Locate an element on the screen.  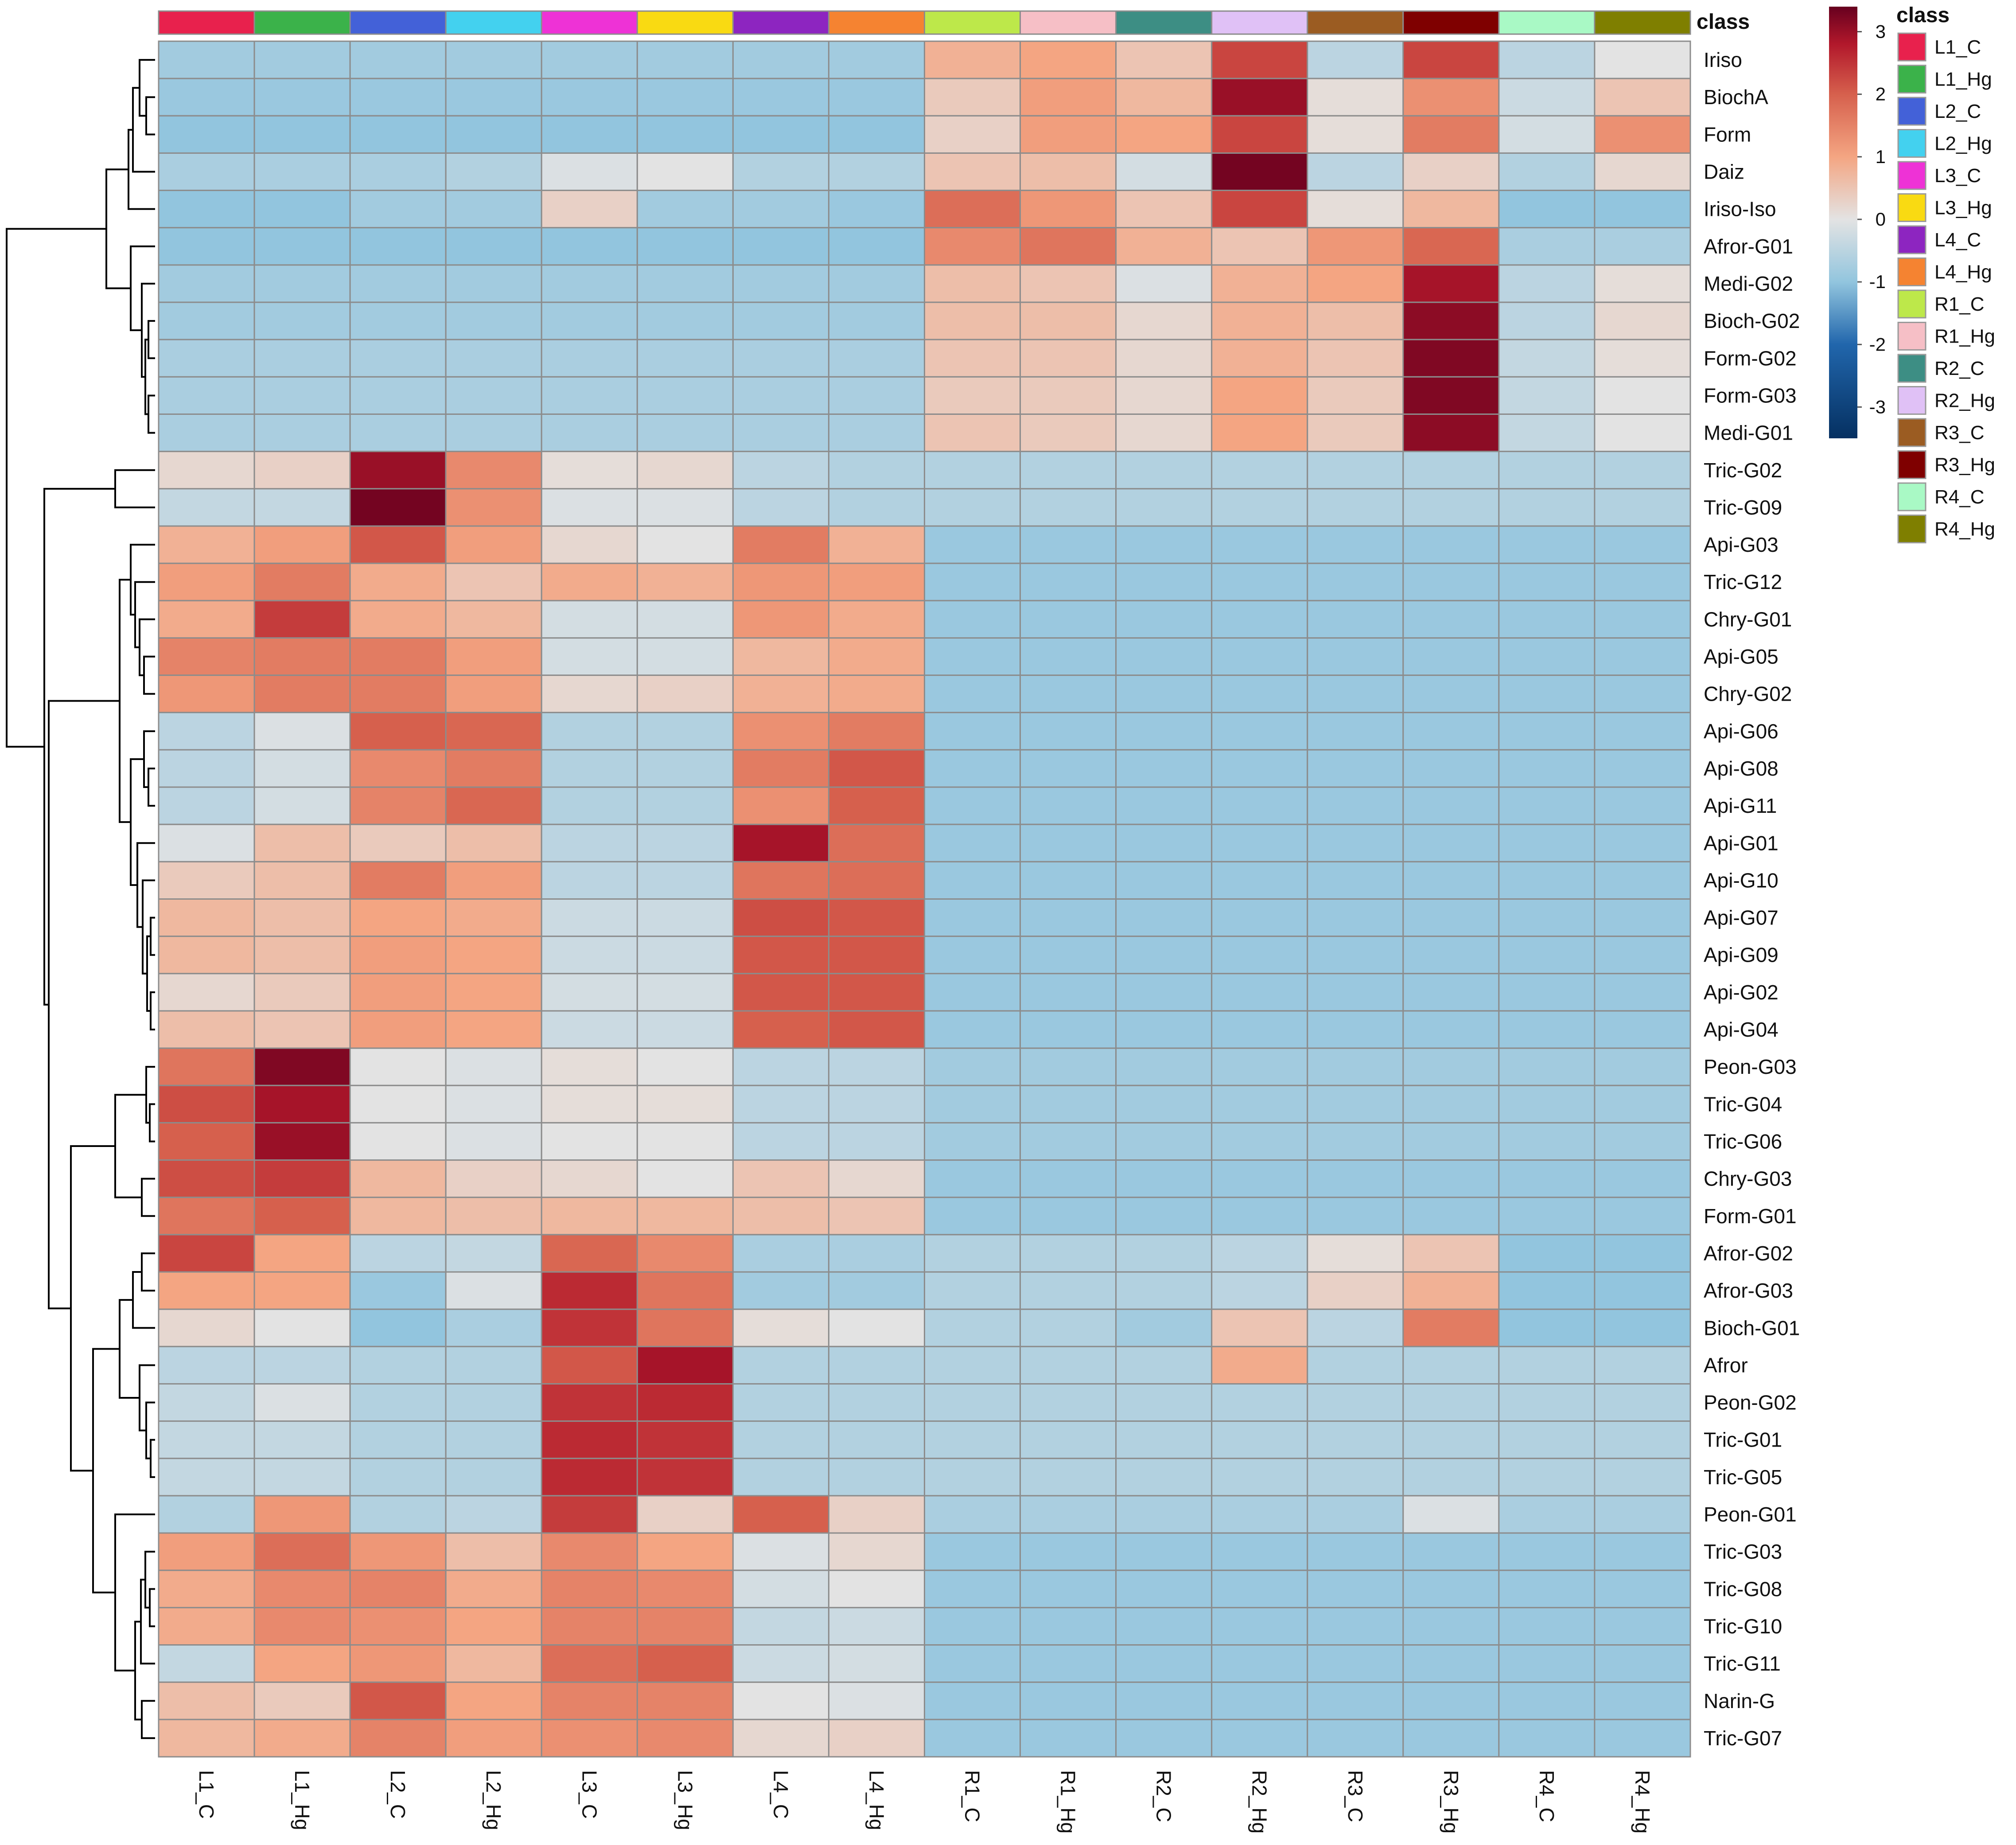
row-label: Form-G01 is located at coordinates (1751, 1217).